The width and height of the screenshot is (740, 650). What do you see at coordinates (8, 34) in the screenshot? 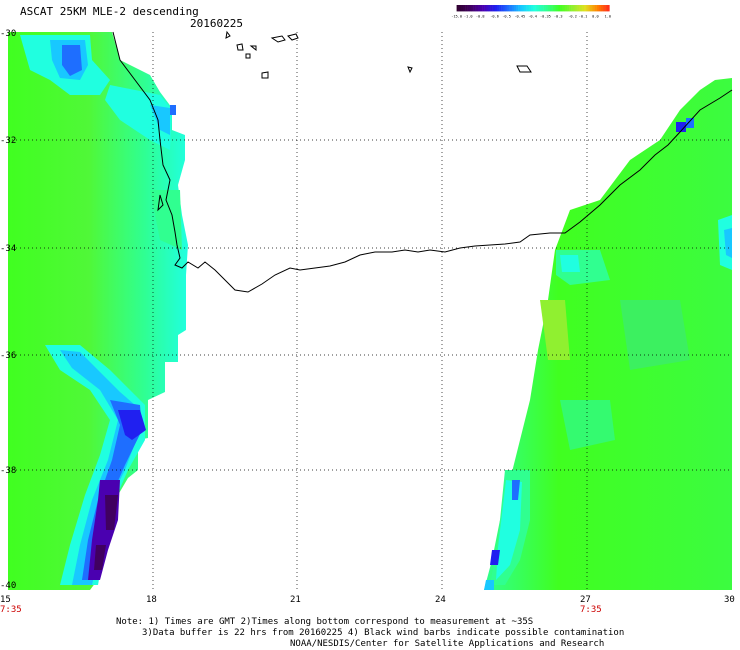
I see `y-tick-label: -30` at bounding box center [8, 34].